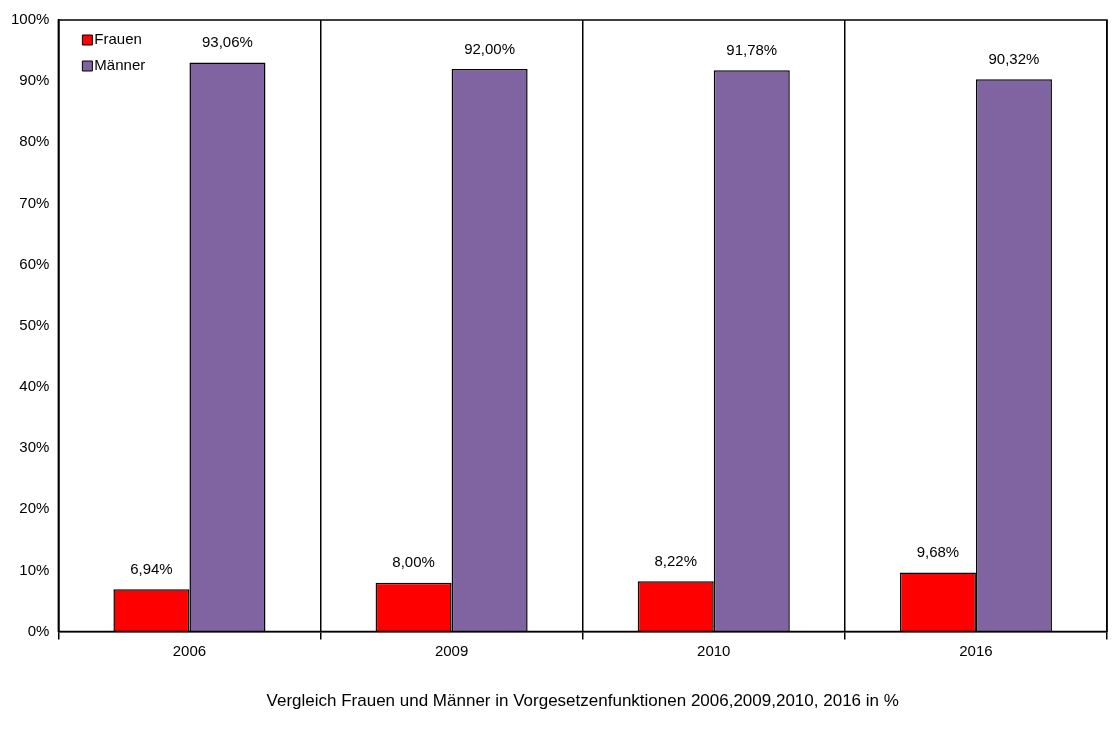 This screenshot has height=744, width=1117. What do you see at coordinates (752, 49) in the screenshot?
I see `data-label: 91,78%` at bounding box center [752, 49].